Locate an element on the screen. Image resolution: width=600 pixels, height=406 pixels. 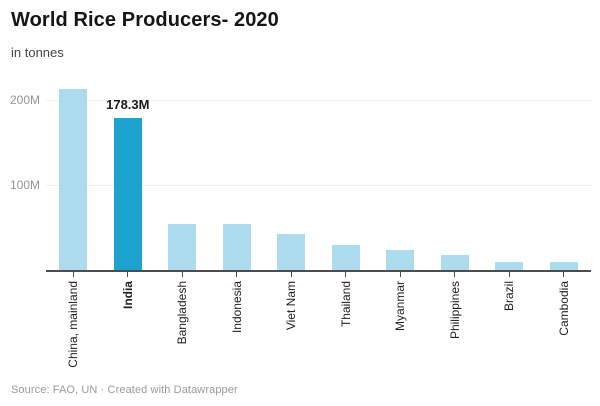
chart-subtitle: in tonnes is located at coordinates (37, 52).